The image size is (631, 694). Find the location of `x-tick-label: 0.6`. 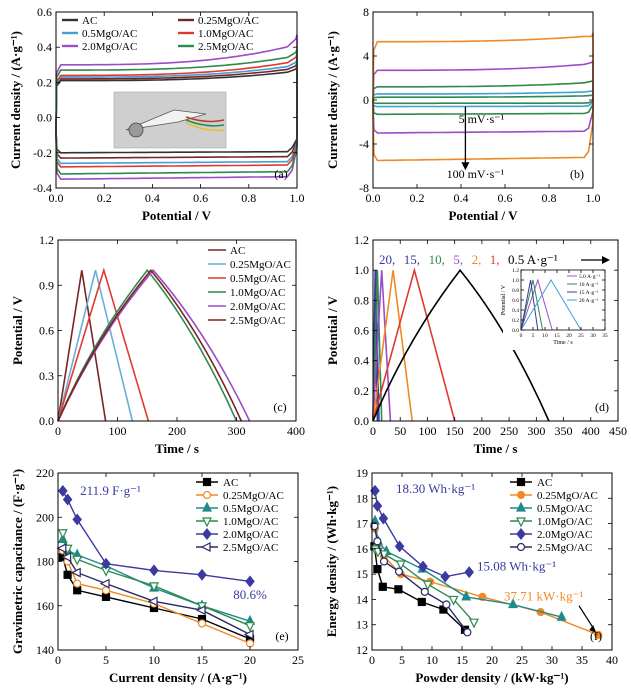

x-tick-label: 0.6 is located at coordinates (505, 198).